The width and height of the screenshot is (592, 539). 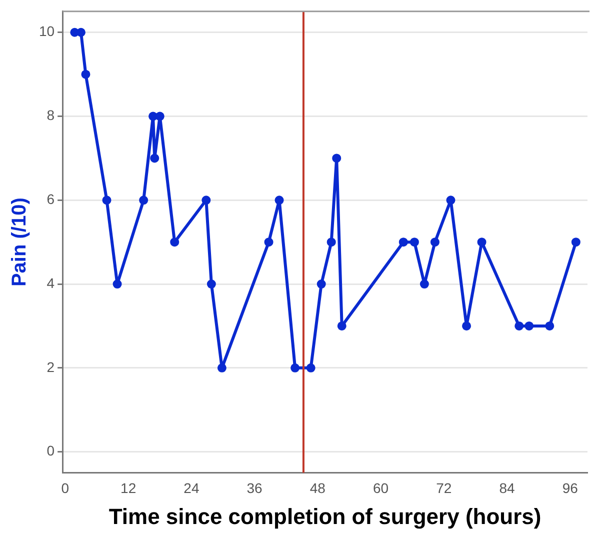 What do you see at coordinates (254, 488) in the screenshot?
I see `x-tick-label: 36` at bounding box center [254, 488].